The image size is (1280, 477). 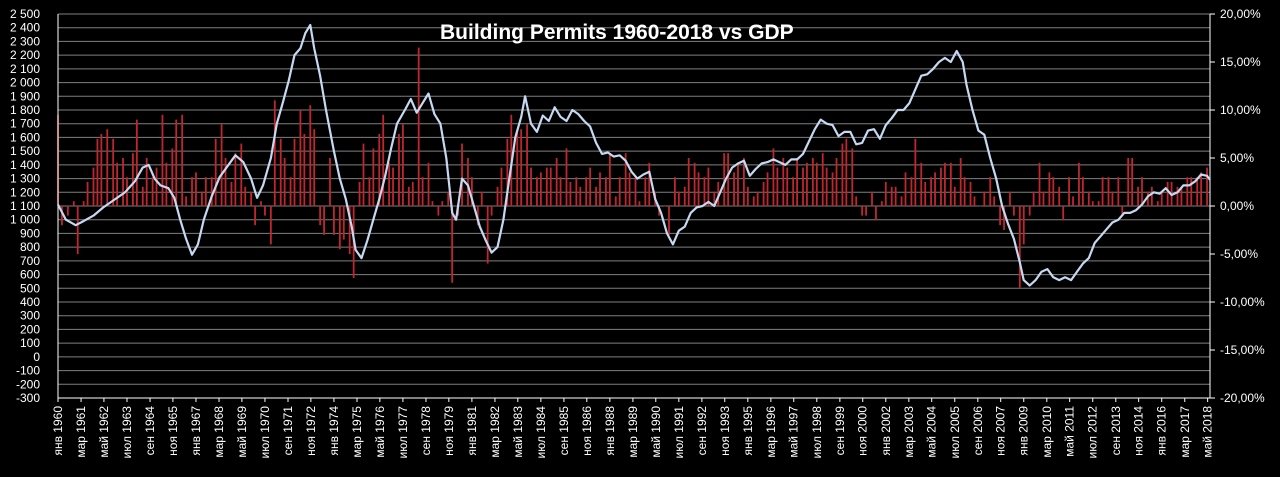 What do you see at coordinates (1162, 431) in the screenshot?
I see `x-tick-label: янв 2016` at bounding box center [1162, 431].